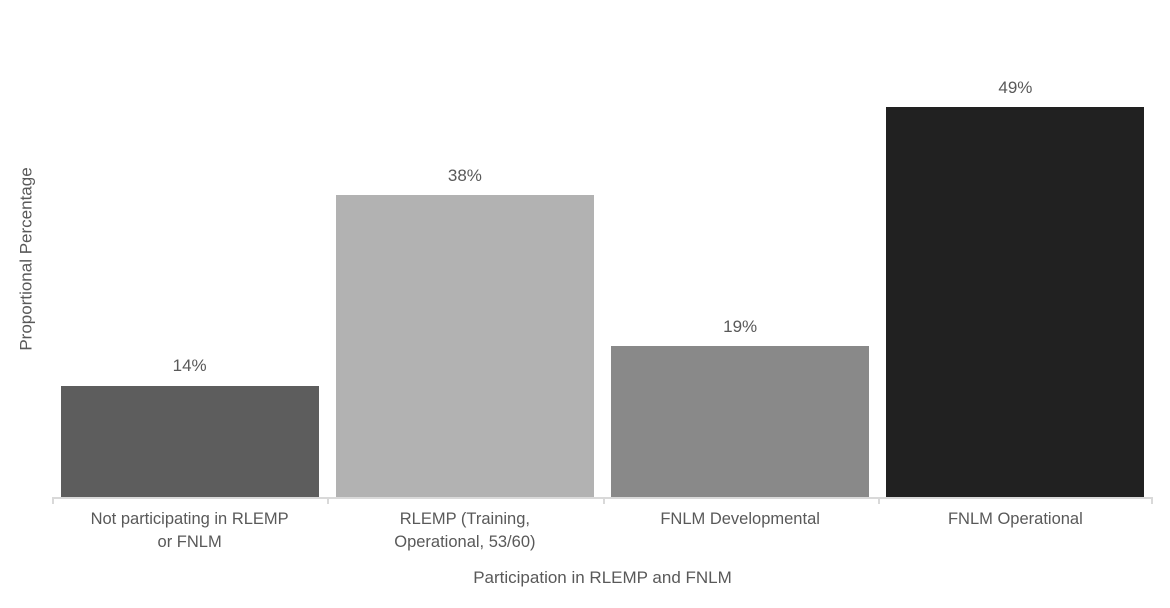 The width and height of the screenshot is (1170, 608). Describe the element at coordinates (740, 326) in the screenshot. I see `bar-value-label: 19%` at that location.